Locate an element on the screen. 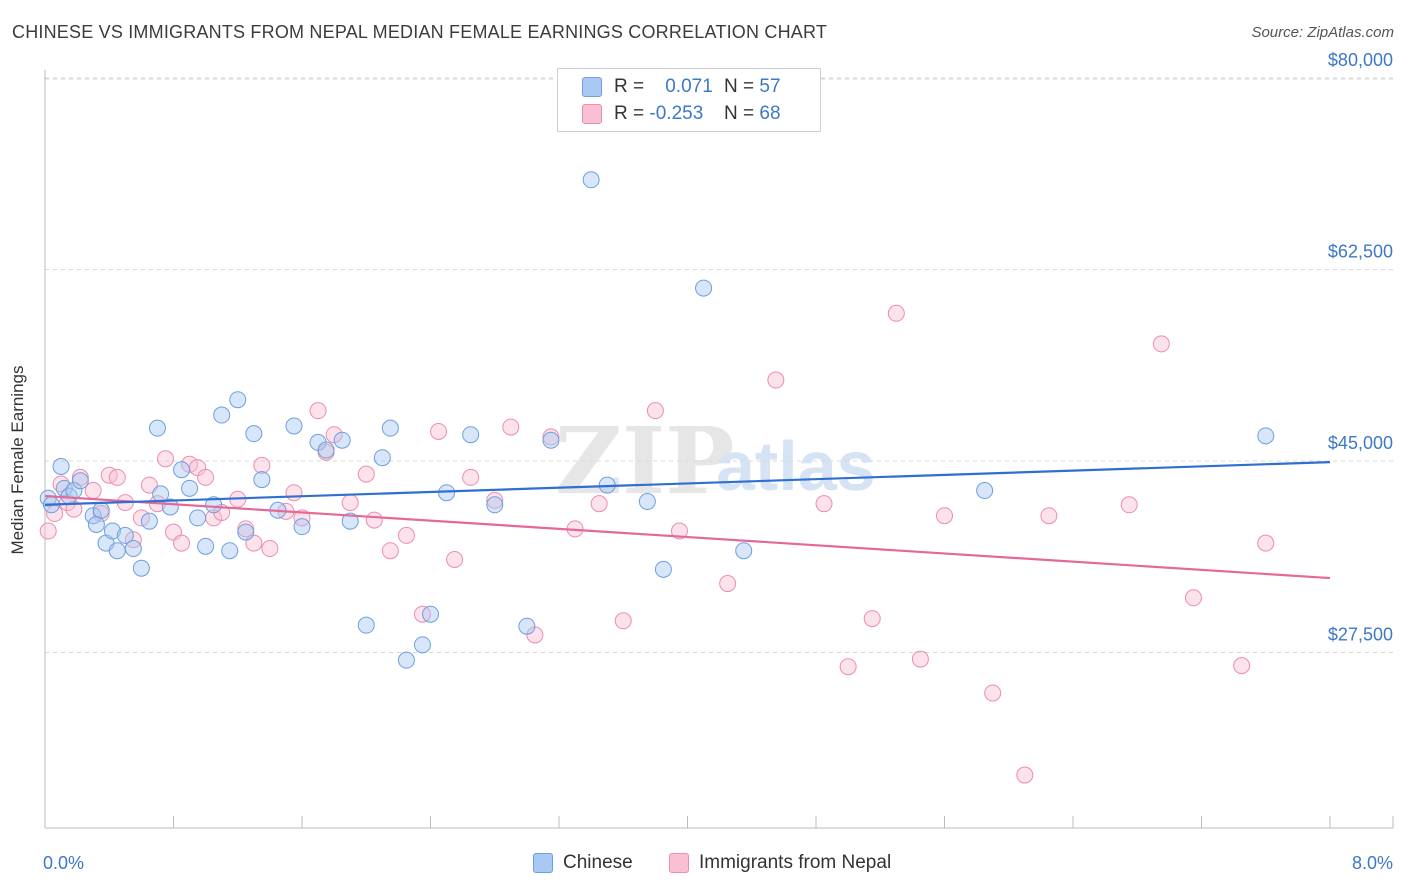 The image size is (1406, 892). y-axis-label: Median Female Earnings is located at coordinates (17, 460).